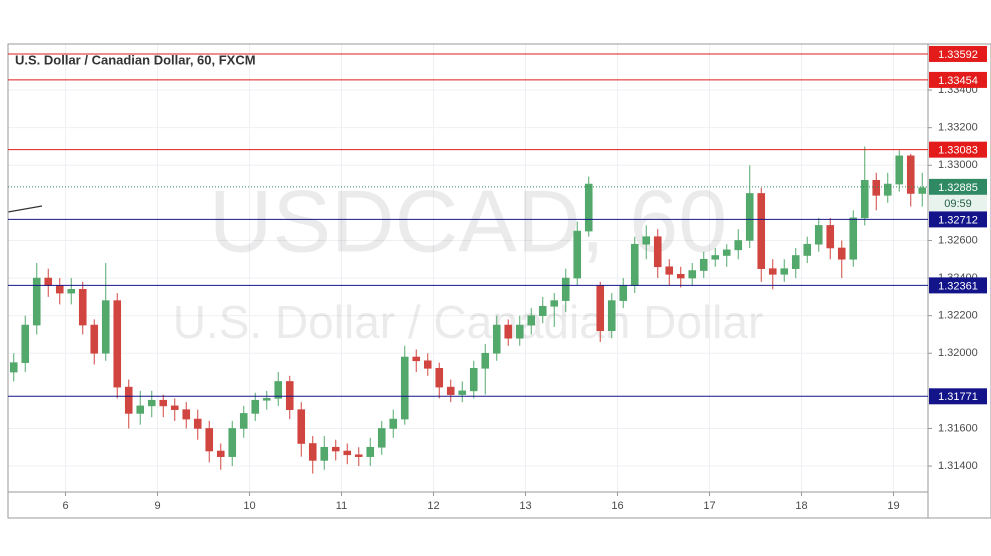  I want to click on countdown-box, so click(958, 202).